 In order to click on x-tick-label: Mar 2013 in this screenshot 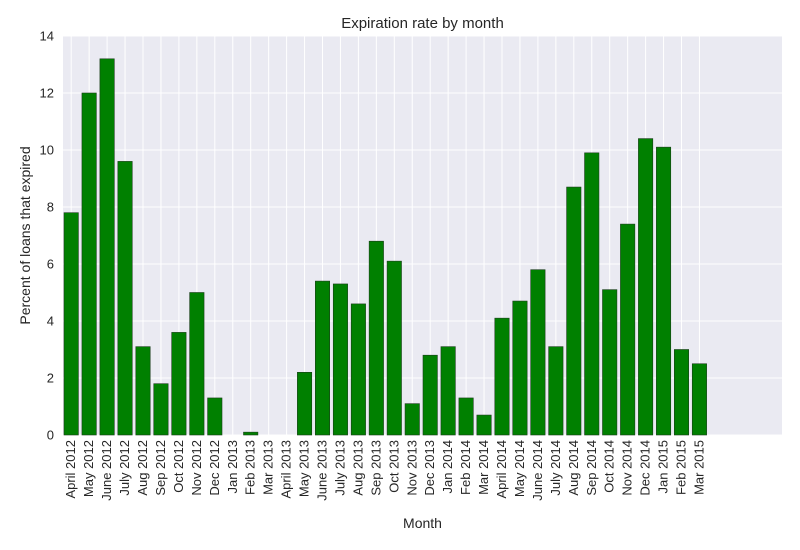, I will do `click(268, 467)`.